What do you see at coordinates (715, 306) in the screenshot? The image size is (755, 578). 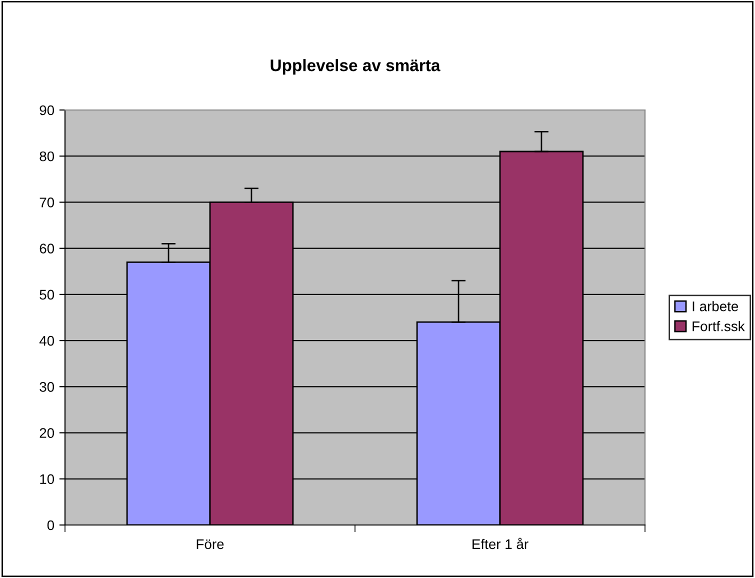 I see `legend-label: I arbete` at bounding box center [715, 306].